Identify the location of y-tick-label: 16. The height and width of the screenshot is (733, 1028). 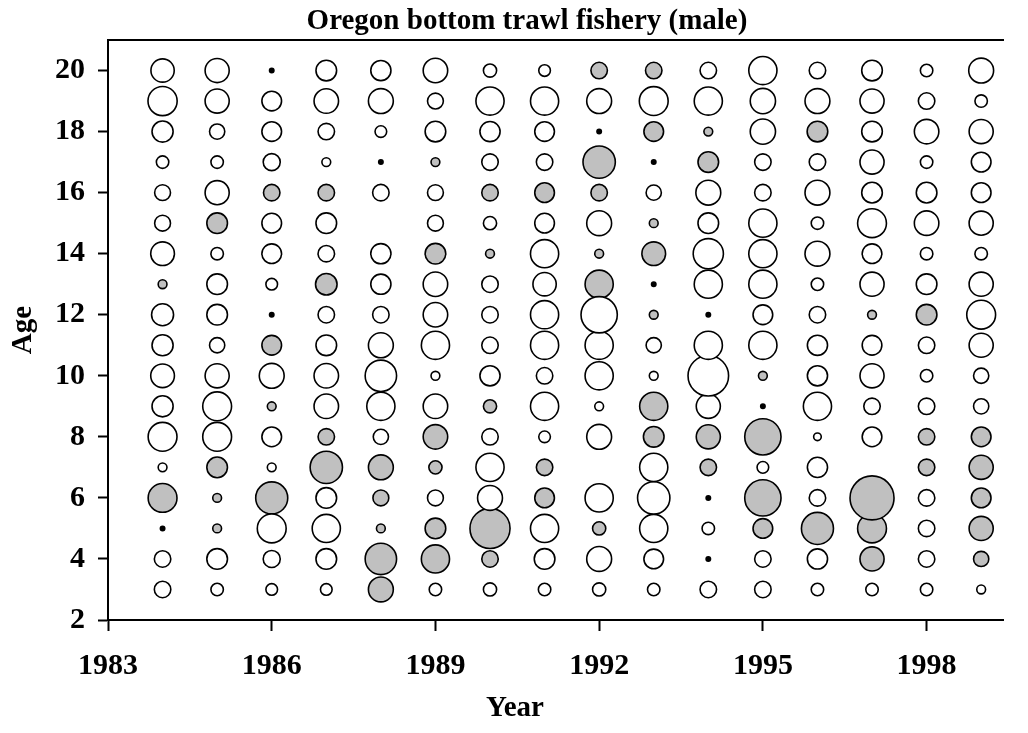
(70, 190).